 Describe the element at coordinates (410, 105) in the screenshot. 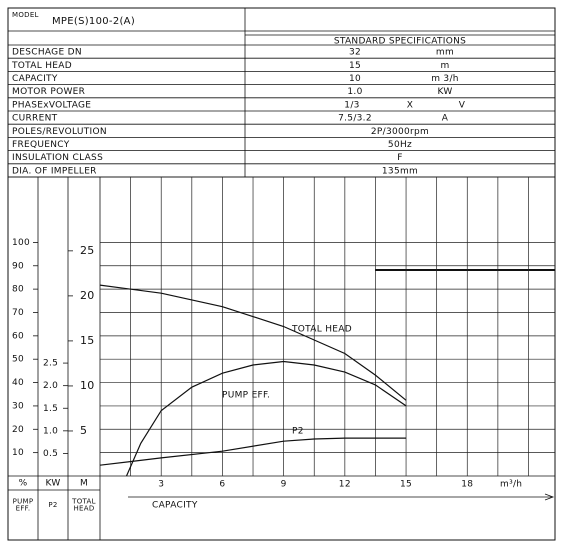

I see `spec-value: X` at that location.